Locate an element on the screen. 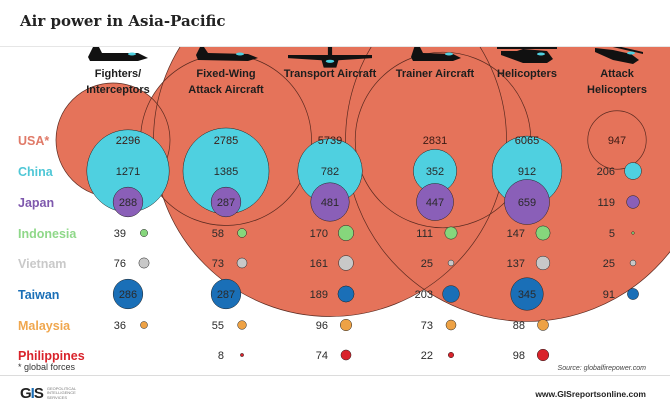 This screenshot has height=413, width=670. category-header-trainer-aircraft: Trainer Aircraft is located at coordinates (435, 74).